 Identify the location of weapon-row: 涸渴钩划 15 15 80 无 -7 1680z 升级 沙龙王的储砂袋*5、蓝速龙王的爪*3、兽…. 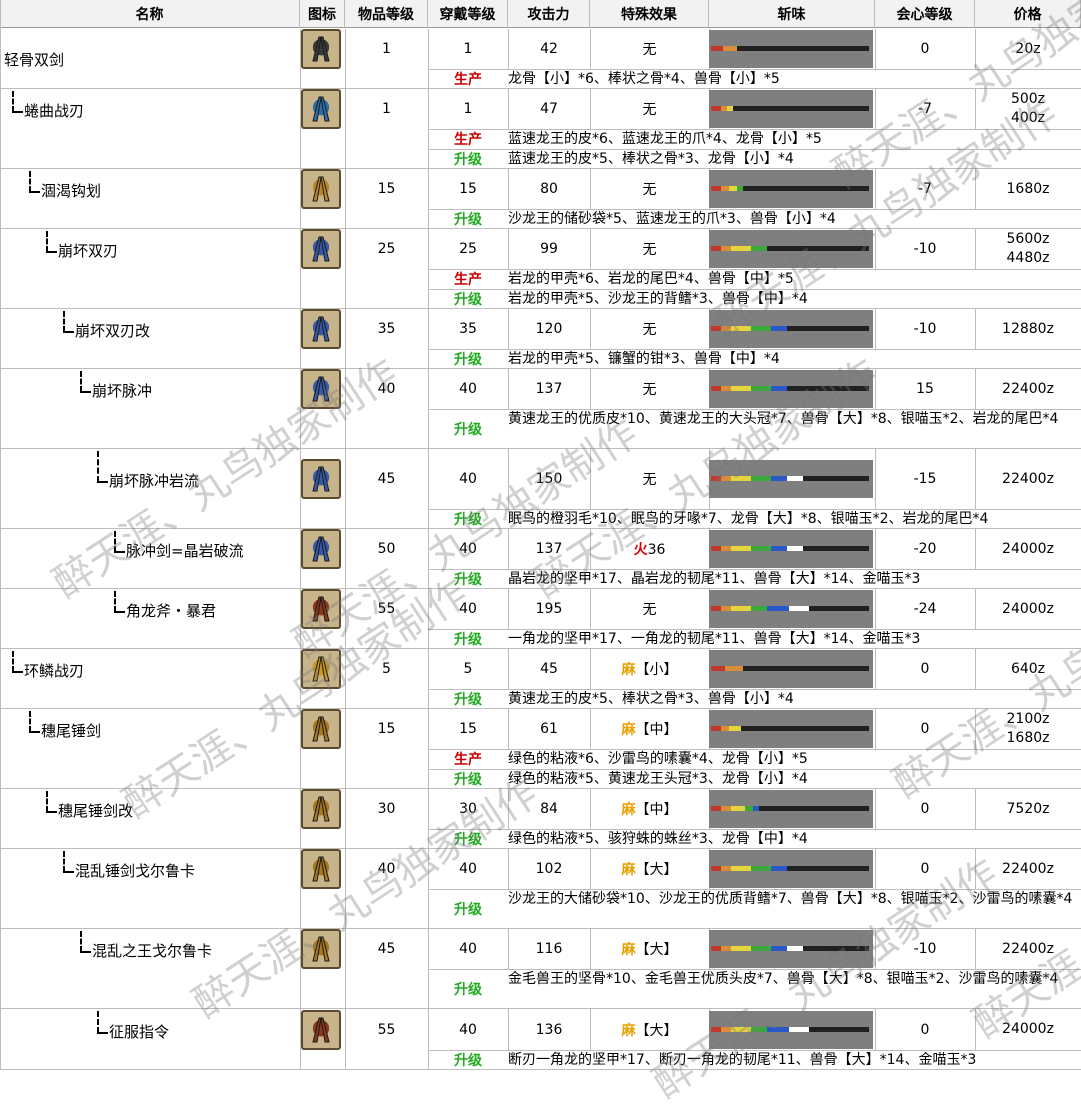
(540, 199).